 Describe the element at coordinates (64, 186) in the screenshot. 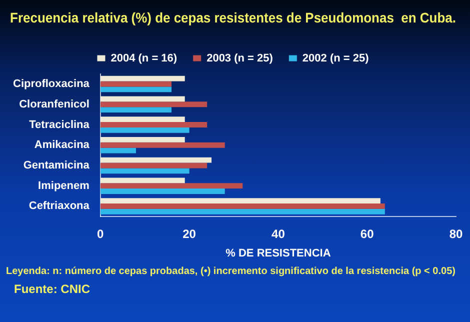

I see `y-tick-label: Imipenem` at that location.